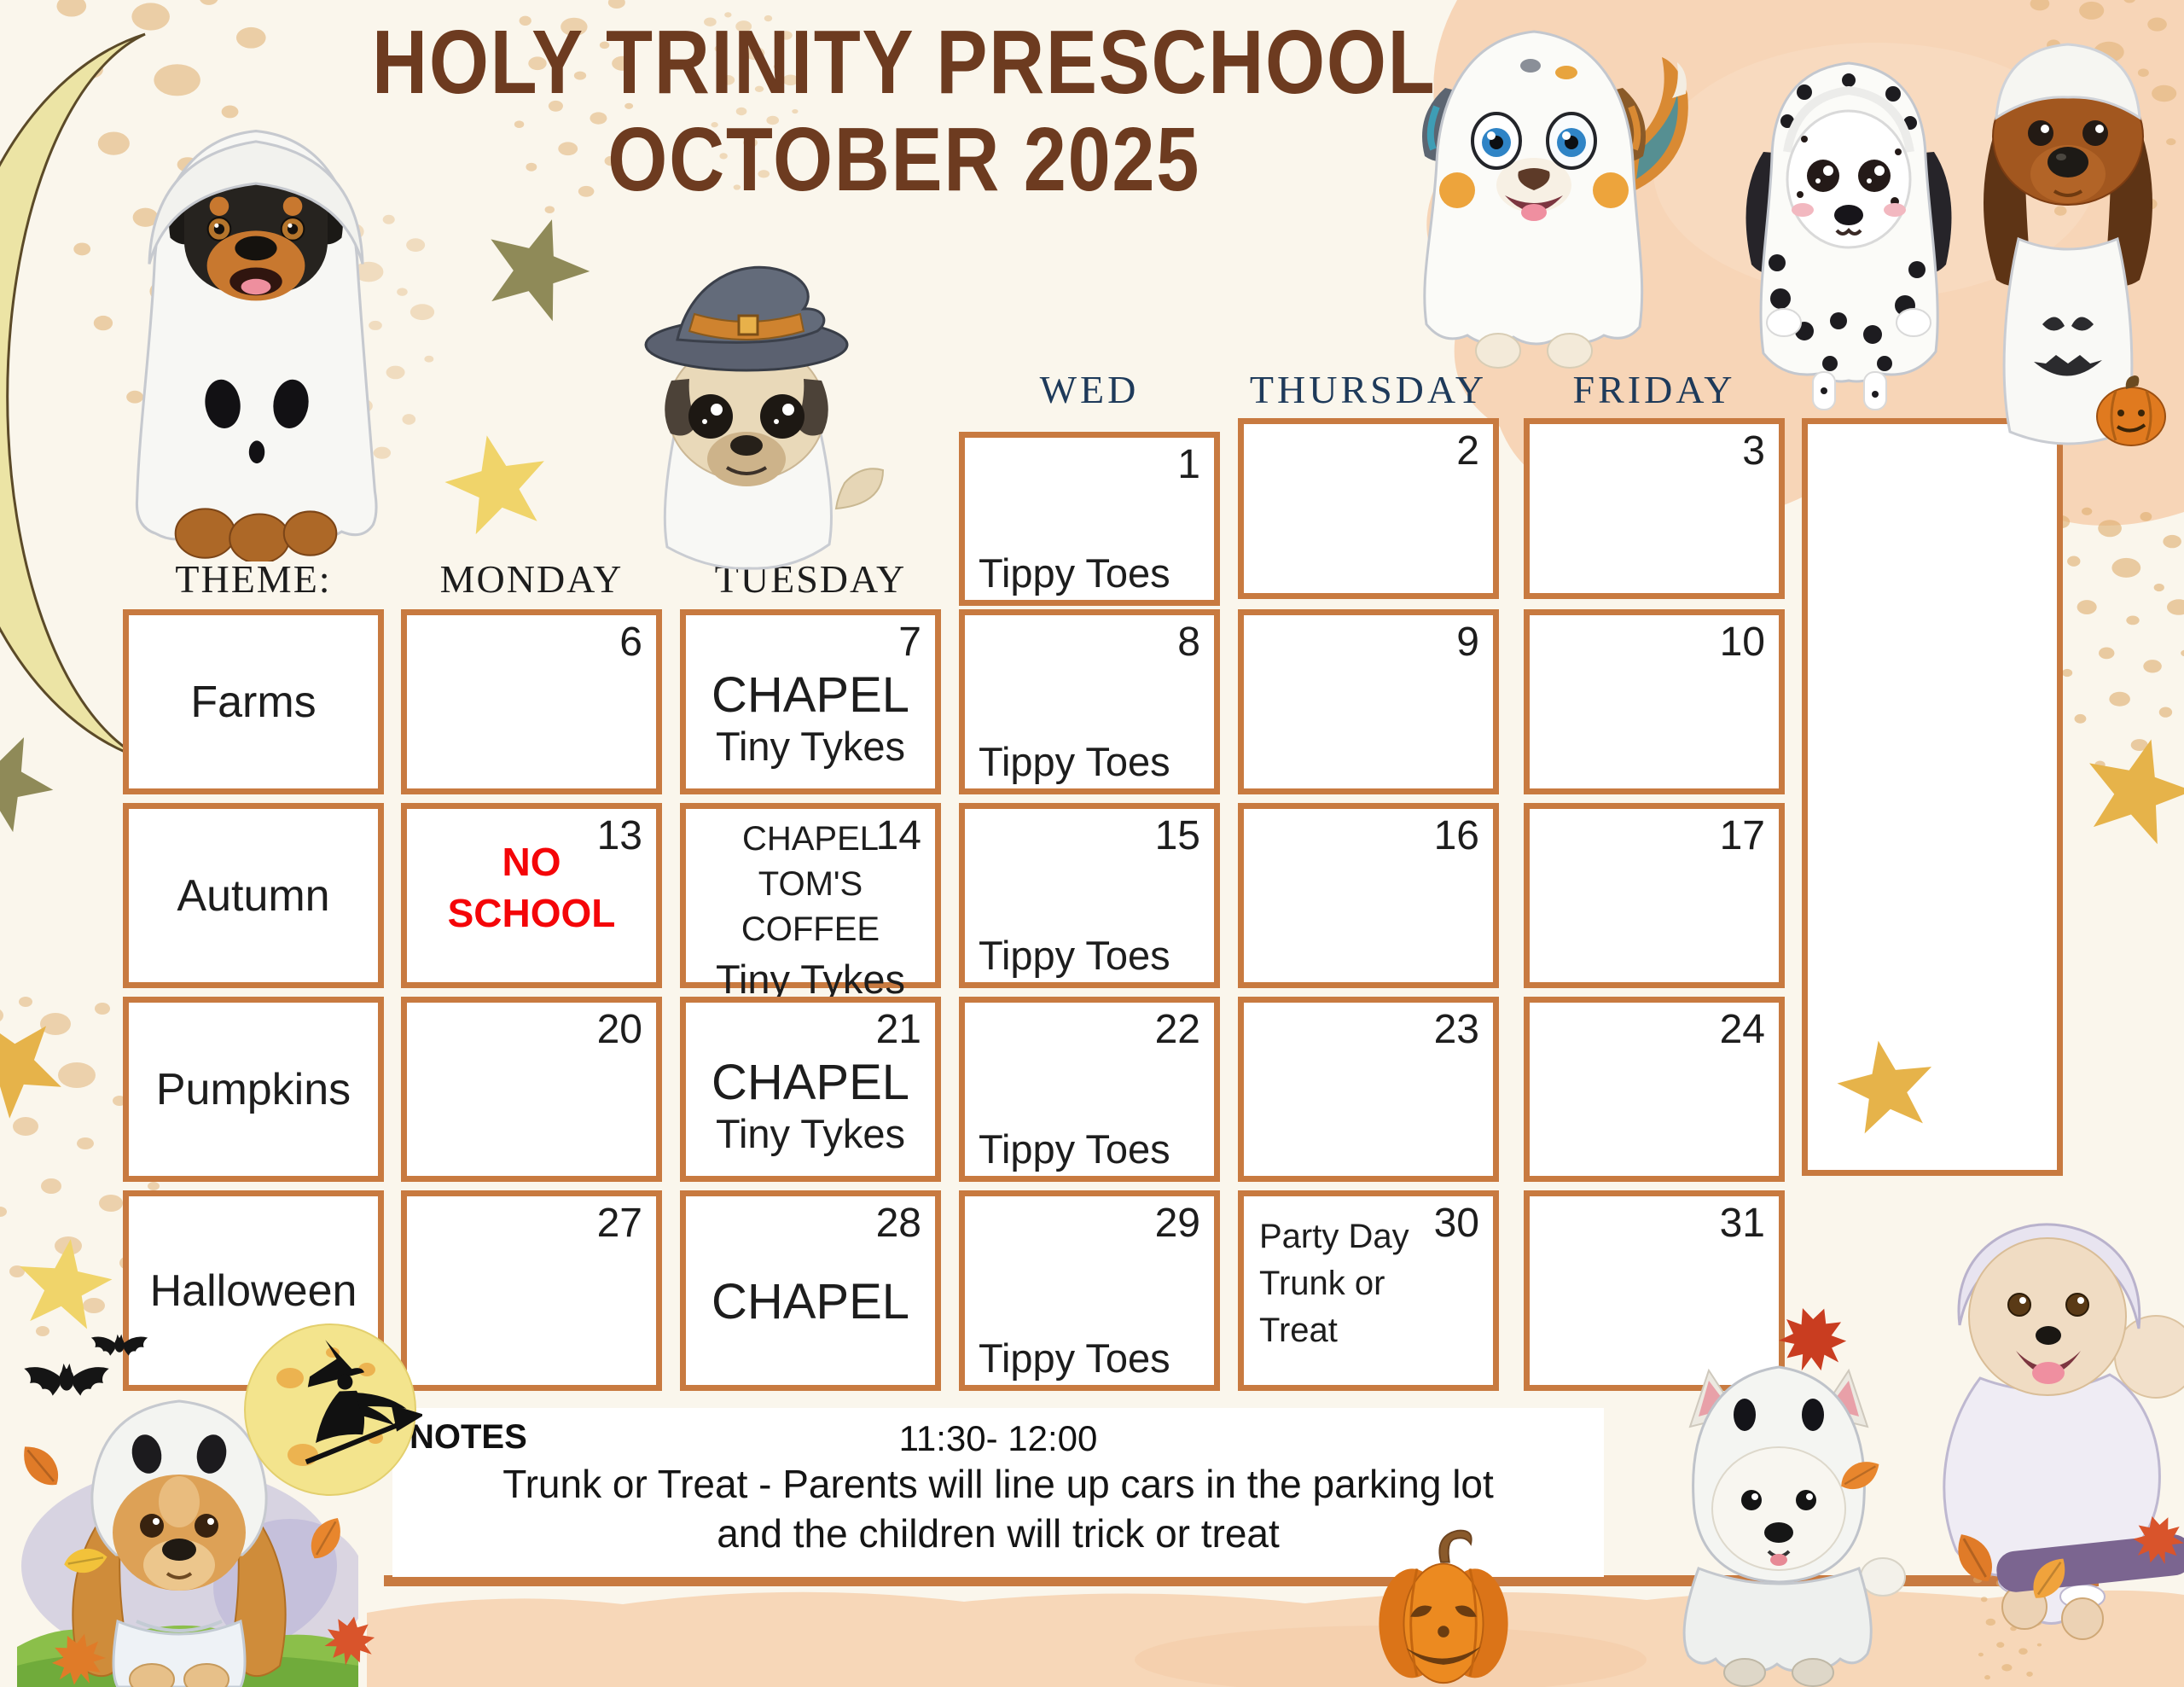 The width and height of the screenshot is (2184, 1687). Describe the element at coordinates (1299, 1331) in the screenshot. I see `event-label: Treat` at that location.